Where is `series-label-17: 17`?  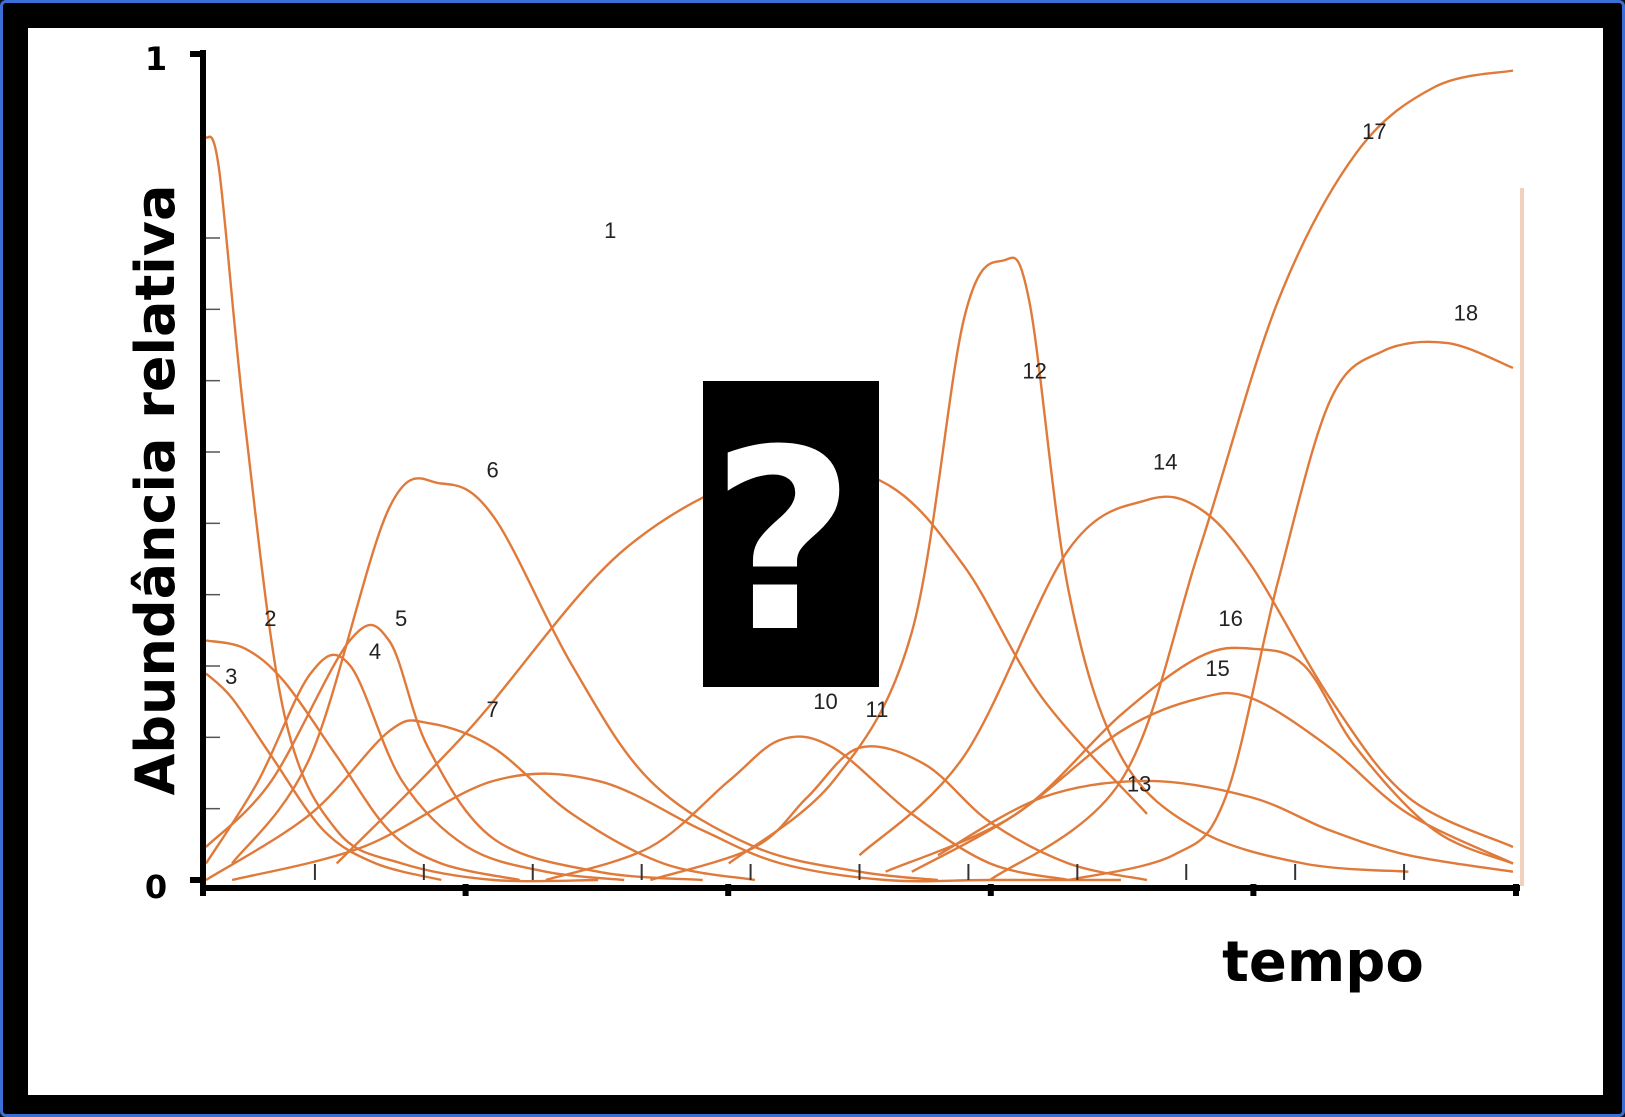
series-label-17: 17 is located at coordinates (1374, 131).